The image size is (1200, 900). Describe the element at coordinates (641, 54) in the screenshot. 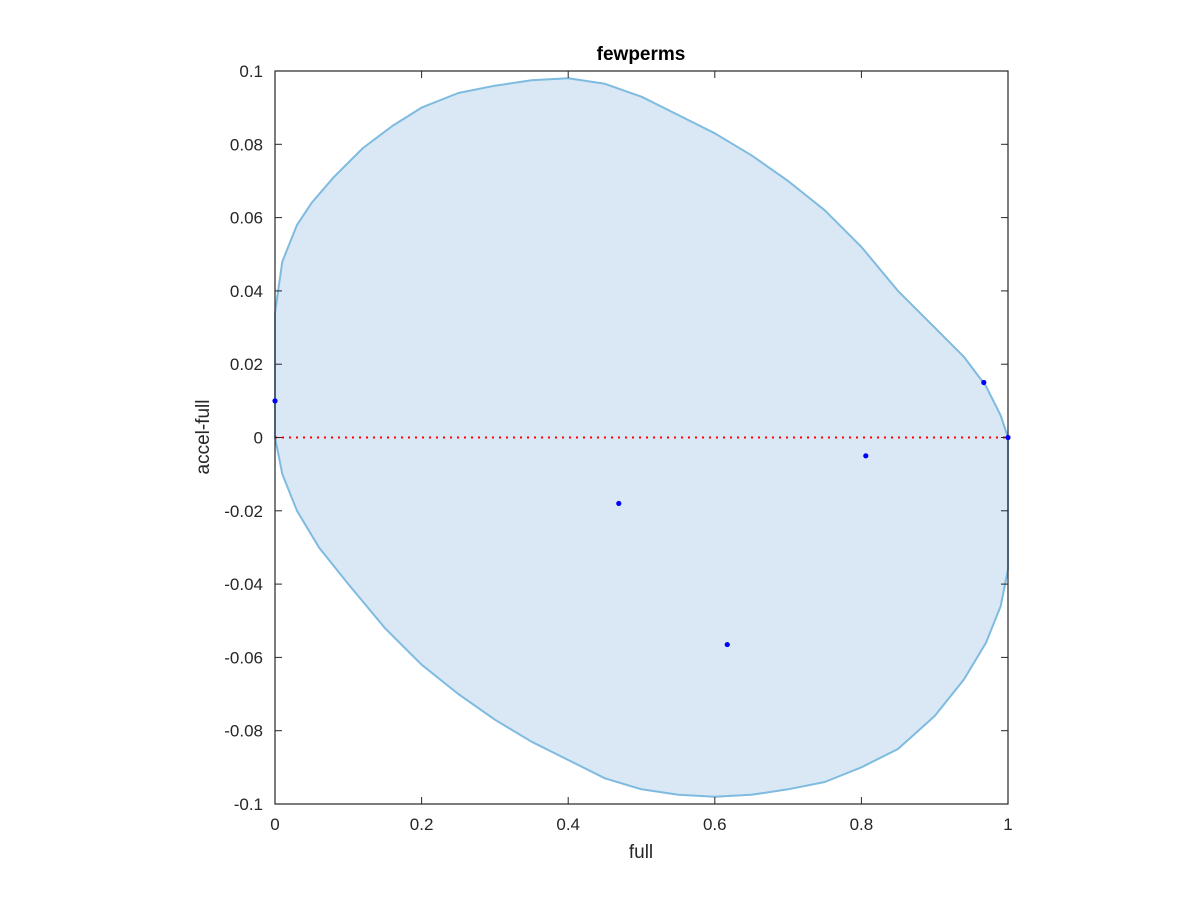

I see `chart-title: fewperms` at that location.